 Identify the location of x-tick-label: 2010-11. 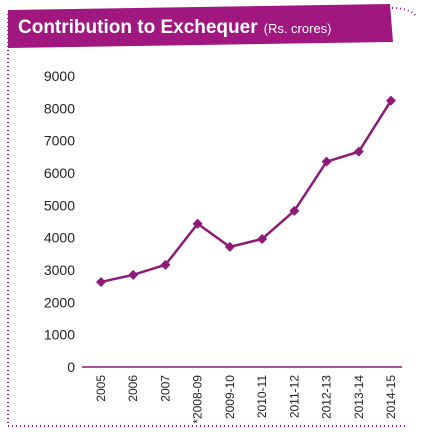
(262, 396).